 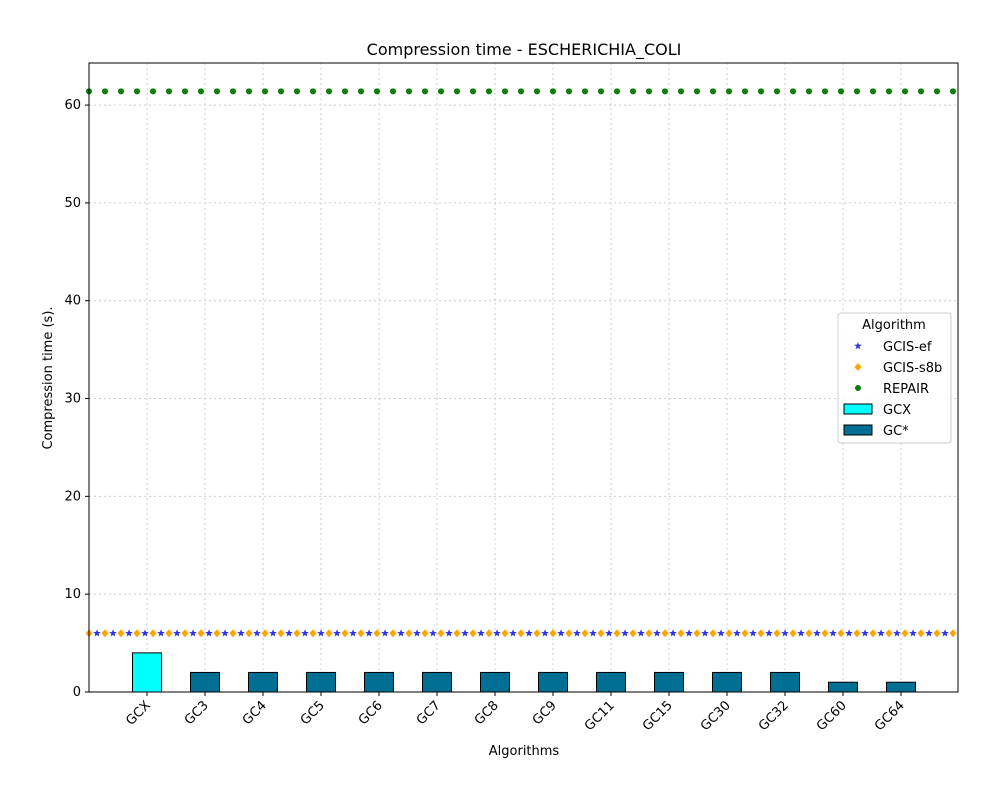 I want to click on y-axis-label: Compression time (s)., so click(x=48, y=377).